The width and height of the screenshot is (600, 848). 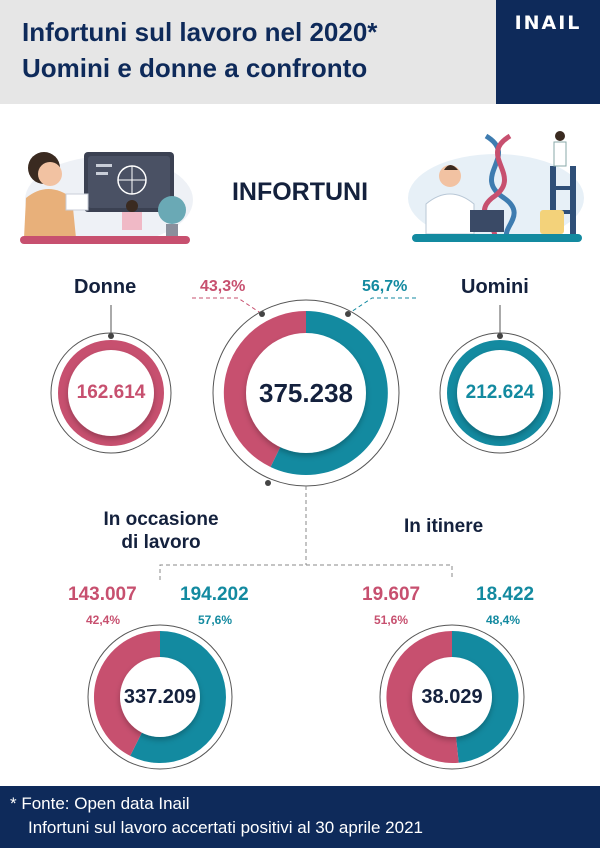 What do you see at coordinates (444, 526) in the screenshot?
I see `commute-label: In itinere` at bounding box center [444, 526].